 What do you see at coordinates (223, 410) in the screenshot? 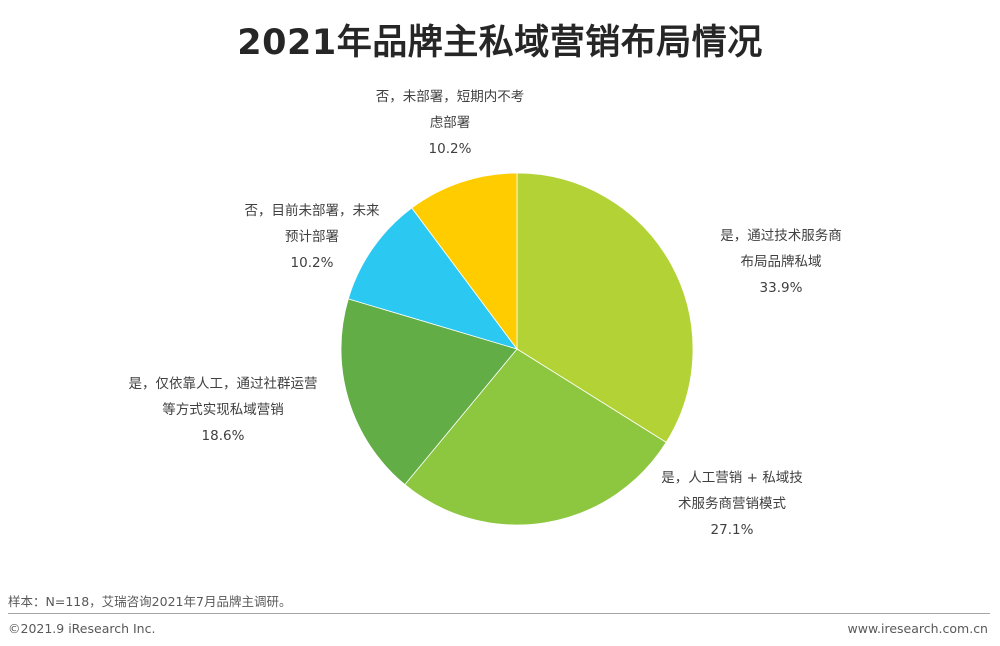
I see `slice-label-manual-only: 是，仅依靠人工，通过社群运营 等方式实现私域营销 18.6%` at bounding box center [223, 410].